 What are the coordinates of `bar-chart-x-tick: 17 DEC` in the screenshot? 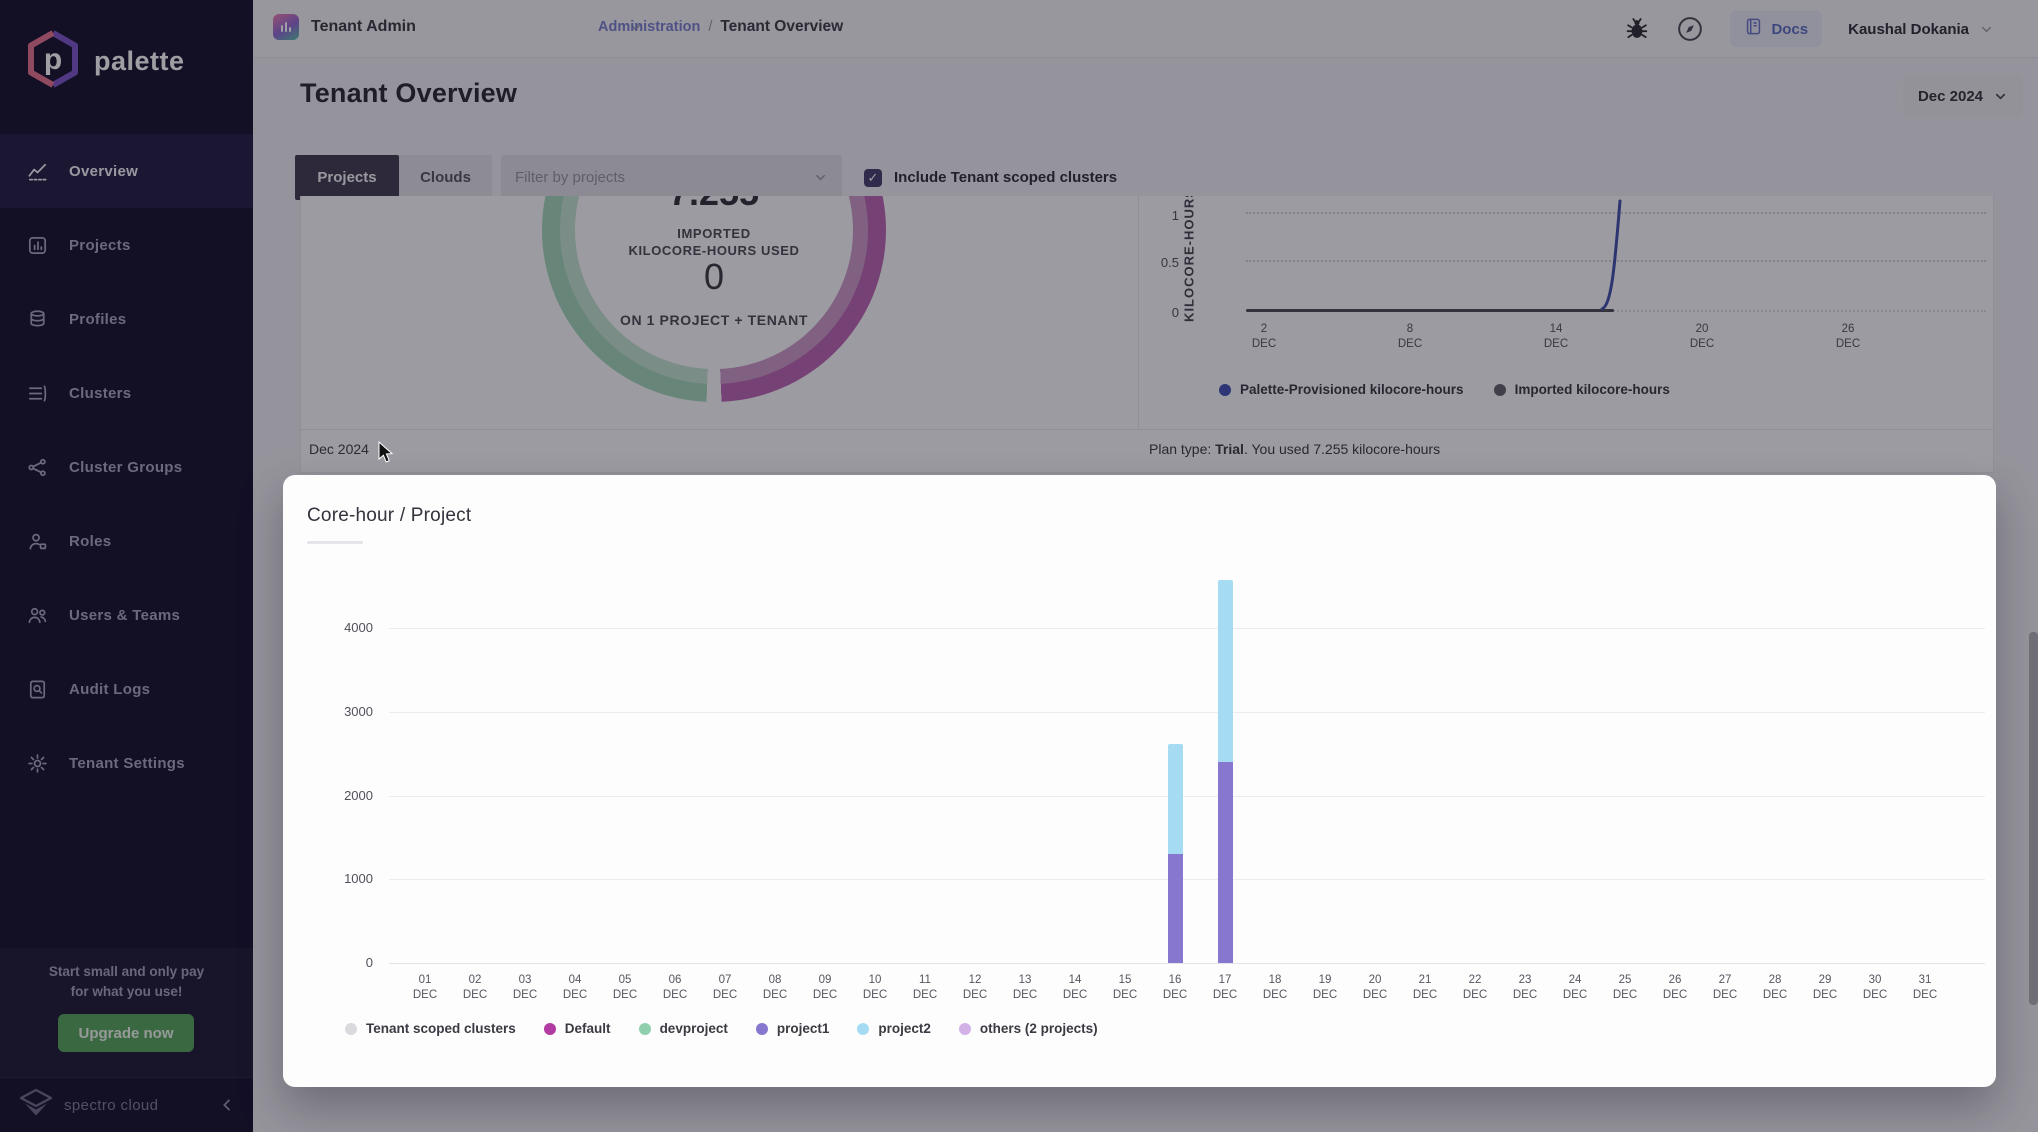 It's located at (1225, 987).